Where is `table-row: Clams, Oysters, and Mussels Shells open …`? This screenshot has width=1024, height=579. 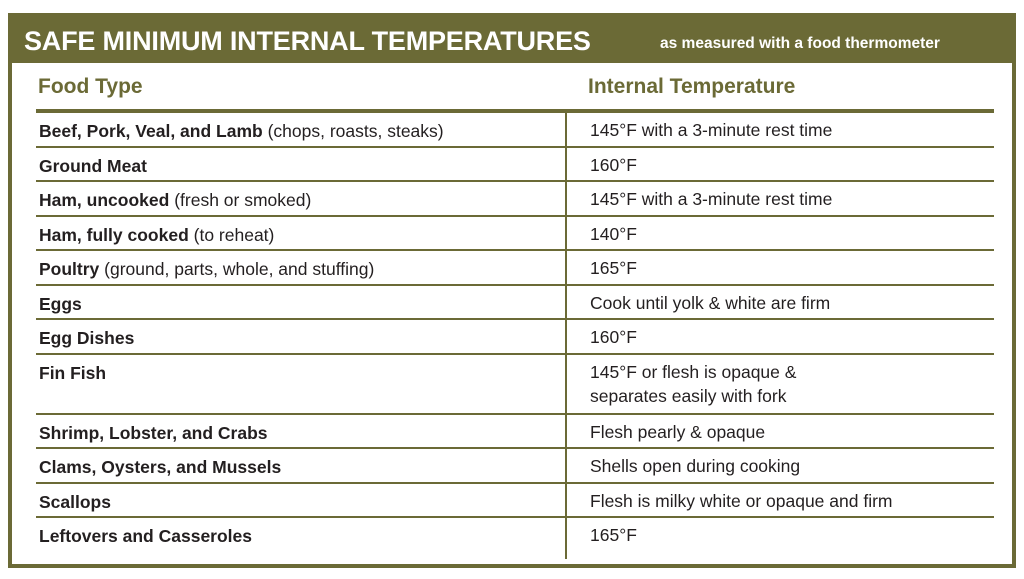 table-row: Clams, Oysters, and Mussels Shells open … is located at coordinates (515, 466).